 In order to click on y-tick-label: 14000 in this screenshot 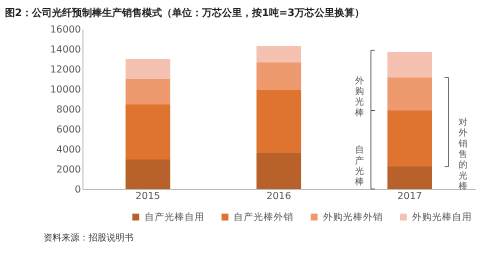, I will do `click(65, 50)`.